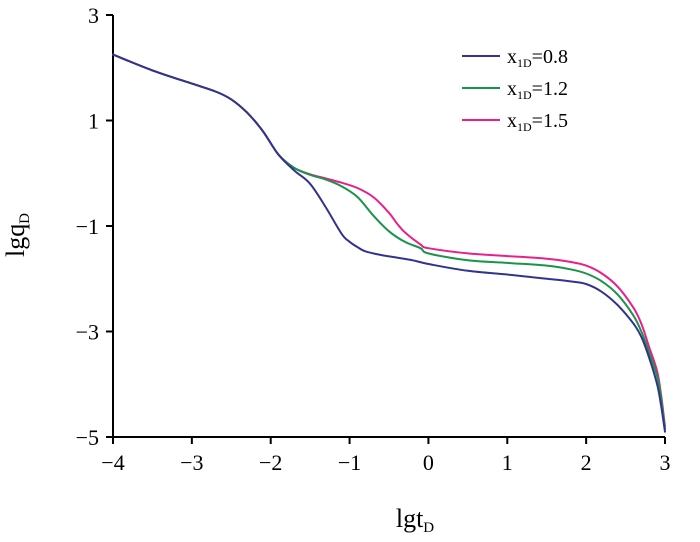 The height and width of the screenshot is (542, 700). Describe the element at coordinates (537, 90) in the screenshot. I see `legend-label-1: x1D=1.2` at that location.